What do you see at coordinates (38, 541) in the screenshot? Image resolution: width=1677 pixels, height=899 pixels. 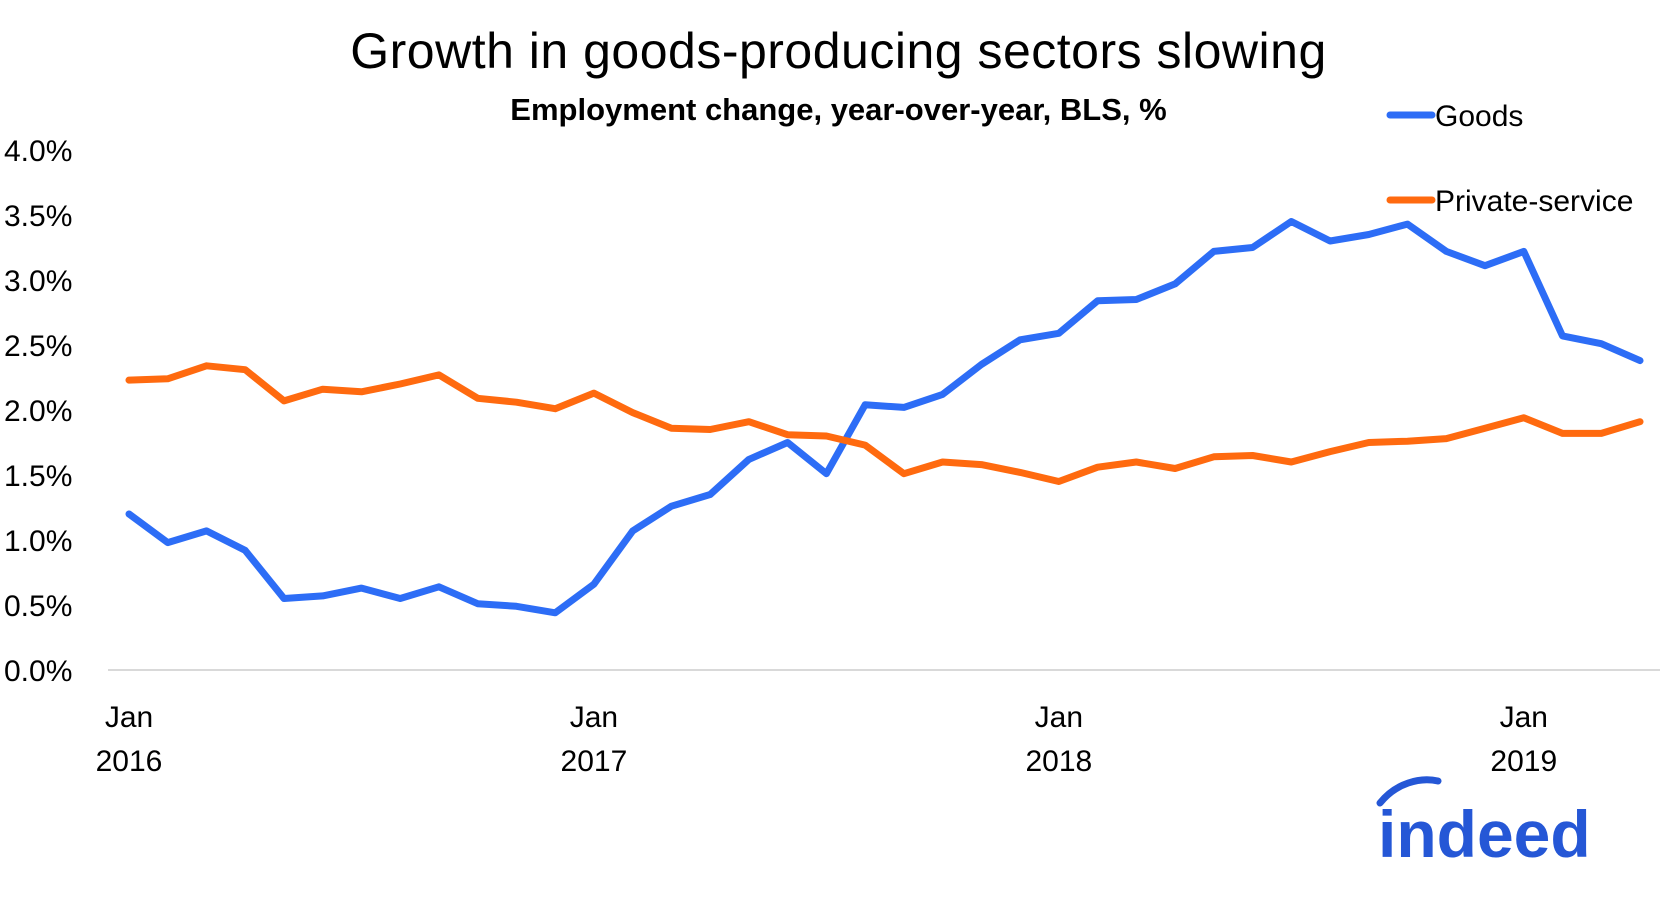 I see `y-tick-label: 1.0%` at bounding box center [38, 541].